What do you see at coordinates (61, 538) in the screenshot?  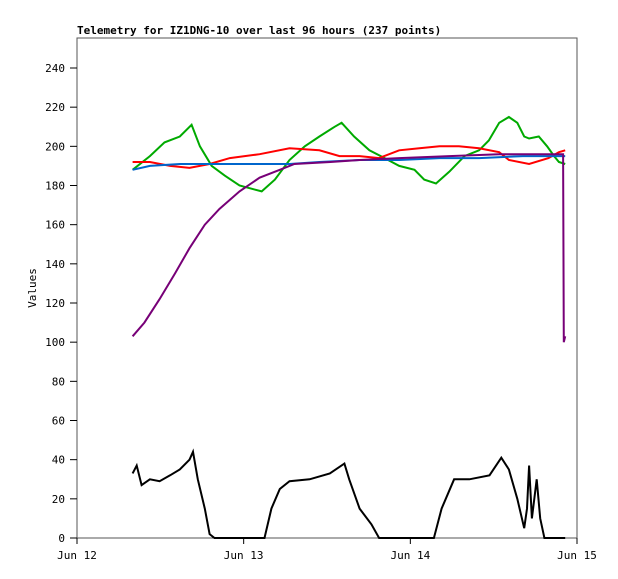 I see `y-tick-label: 0` at bounding box center [61, 538].